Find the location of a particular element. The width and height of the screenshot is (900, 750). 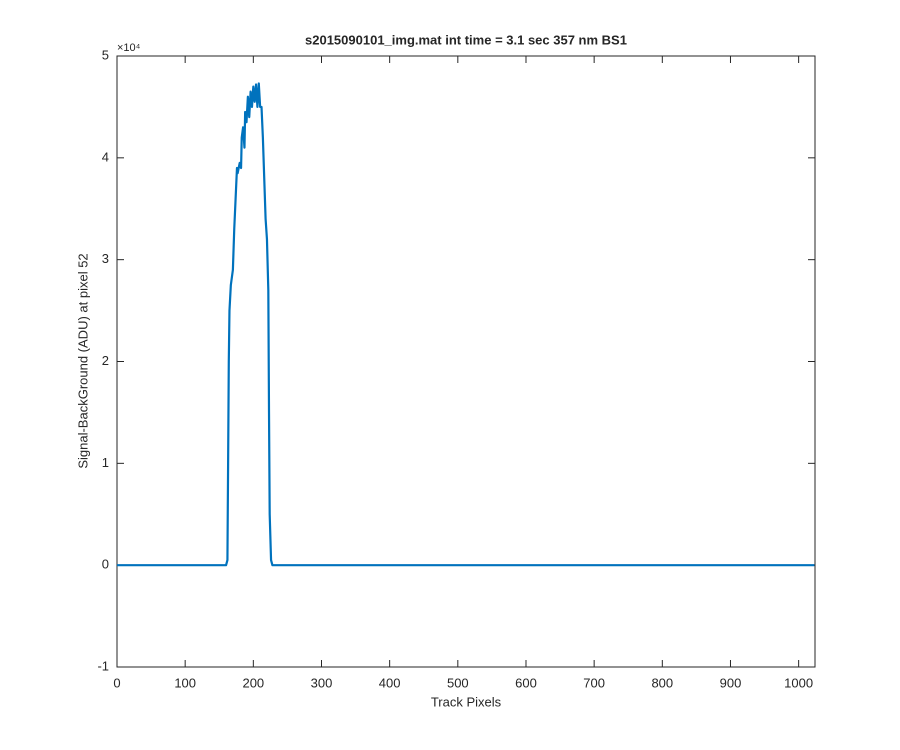

y-tick-label: 0 is located at coordinates (105, 564).